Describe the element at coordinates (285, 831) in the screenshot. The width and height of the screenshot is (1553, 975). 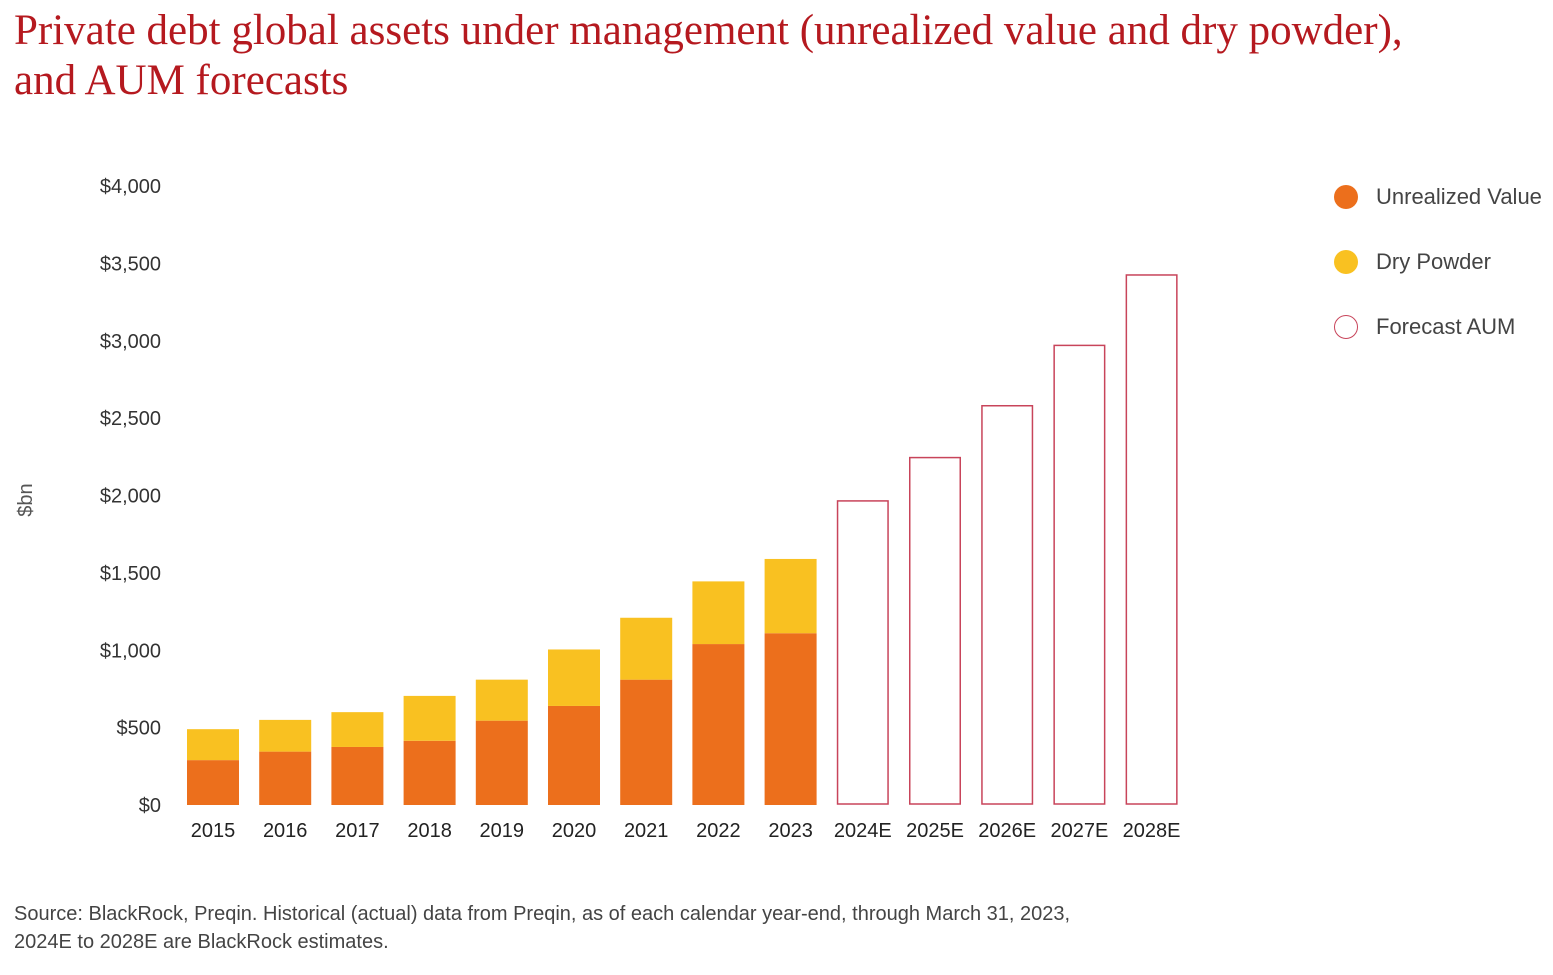
I see `x-tick-label: 2016` at that location.